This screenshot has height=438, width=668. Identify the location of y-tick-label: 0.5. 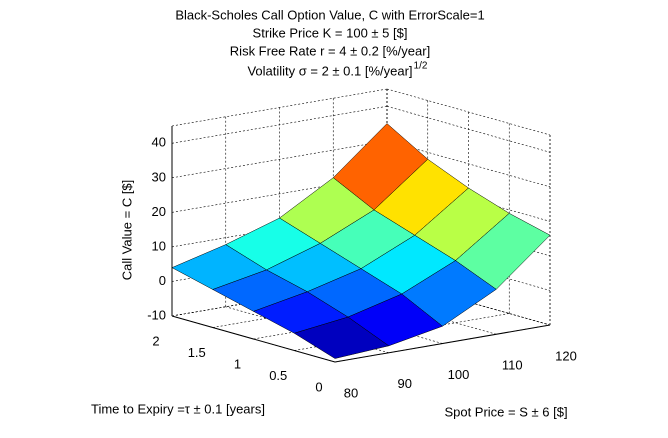
(278, 375).